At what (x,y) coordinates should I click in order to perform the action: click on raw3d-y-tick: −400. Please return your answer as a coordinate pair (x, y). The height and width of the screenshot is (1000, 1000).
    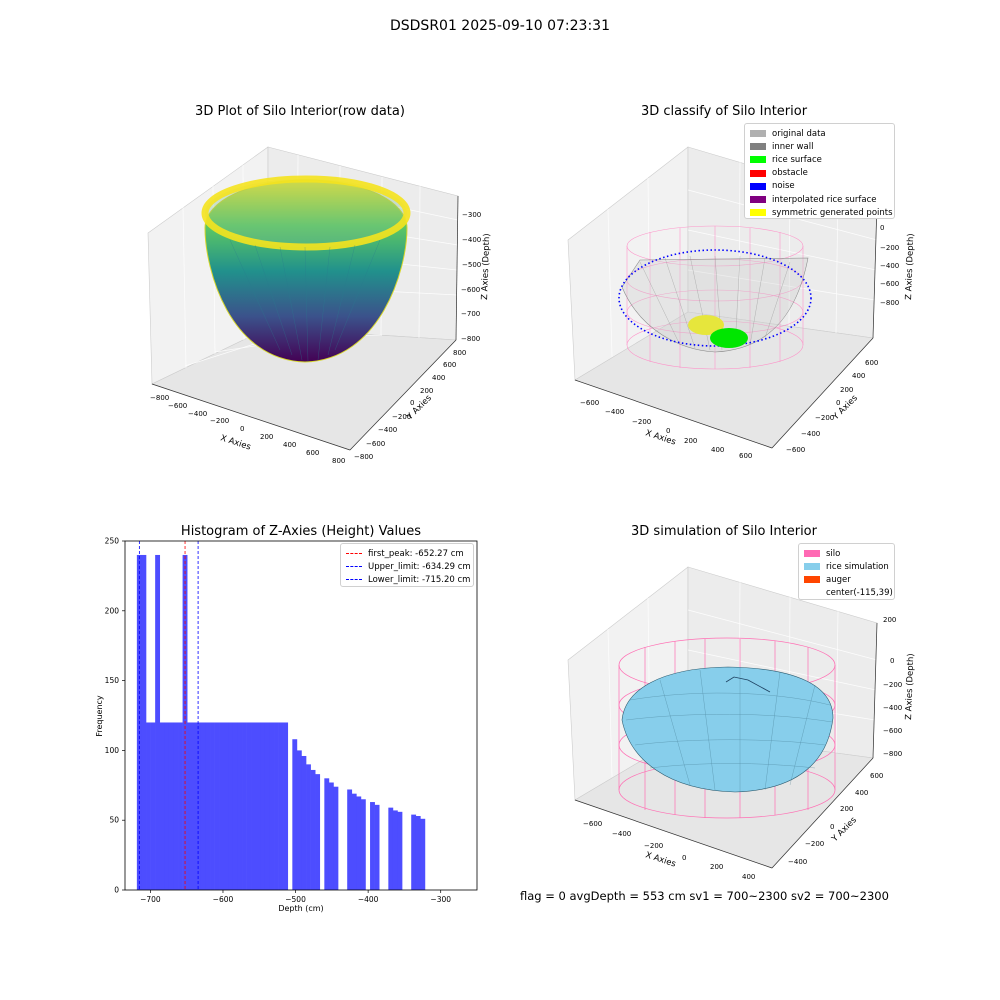
    Looking at the image, I should click on (387, 430).